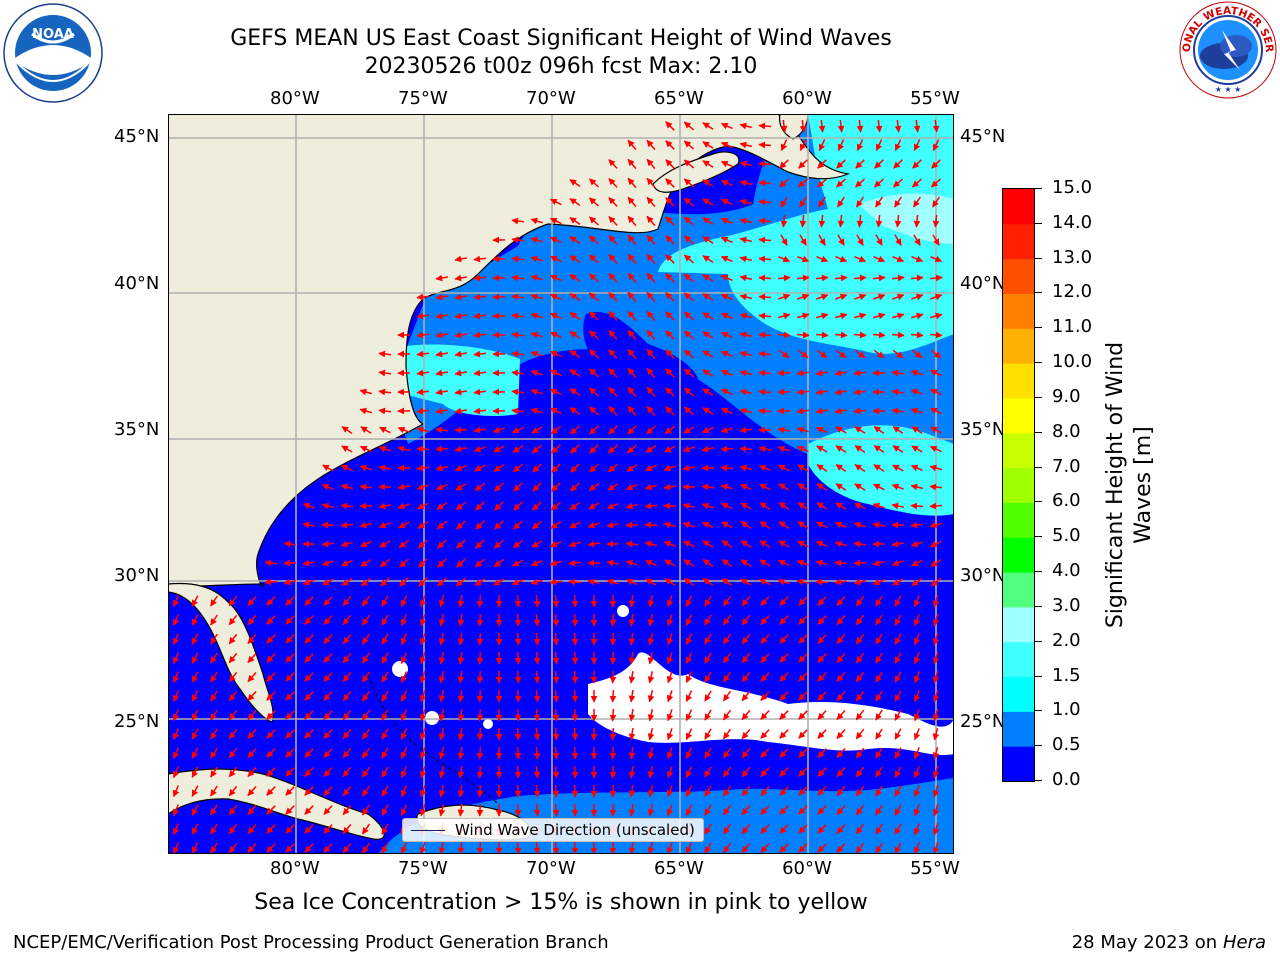 The height and width of the screenshot is (960, 1280). Describe the element at coordinates (1072, 187) in the screenshot. I see `colorbar-tick-0: 15.0` at that location.